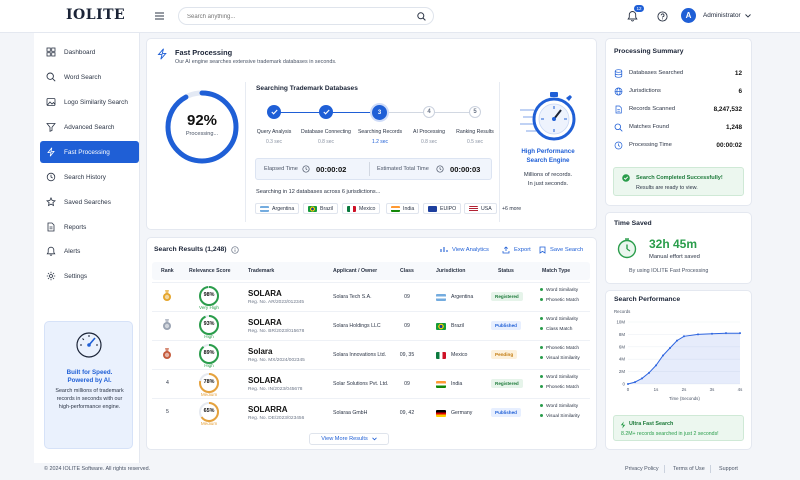 The width and height of the screenshot is (800, 480). I want to click on sidebar-item-logo-similarity-search: Logo Similarity Search, so click(89, 102).